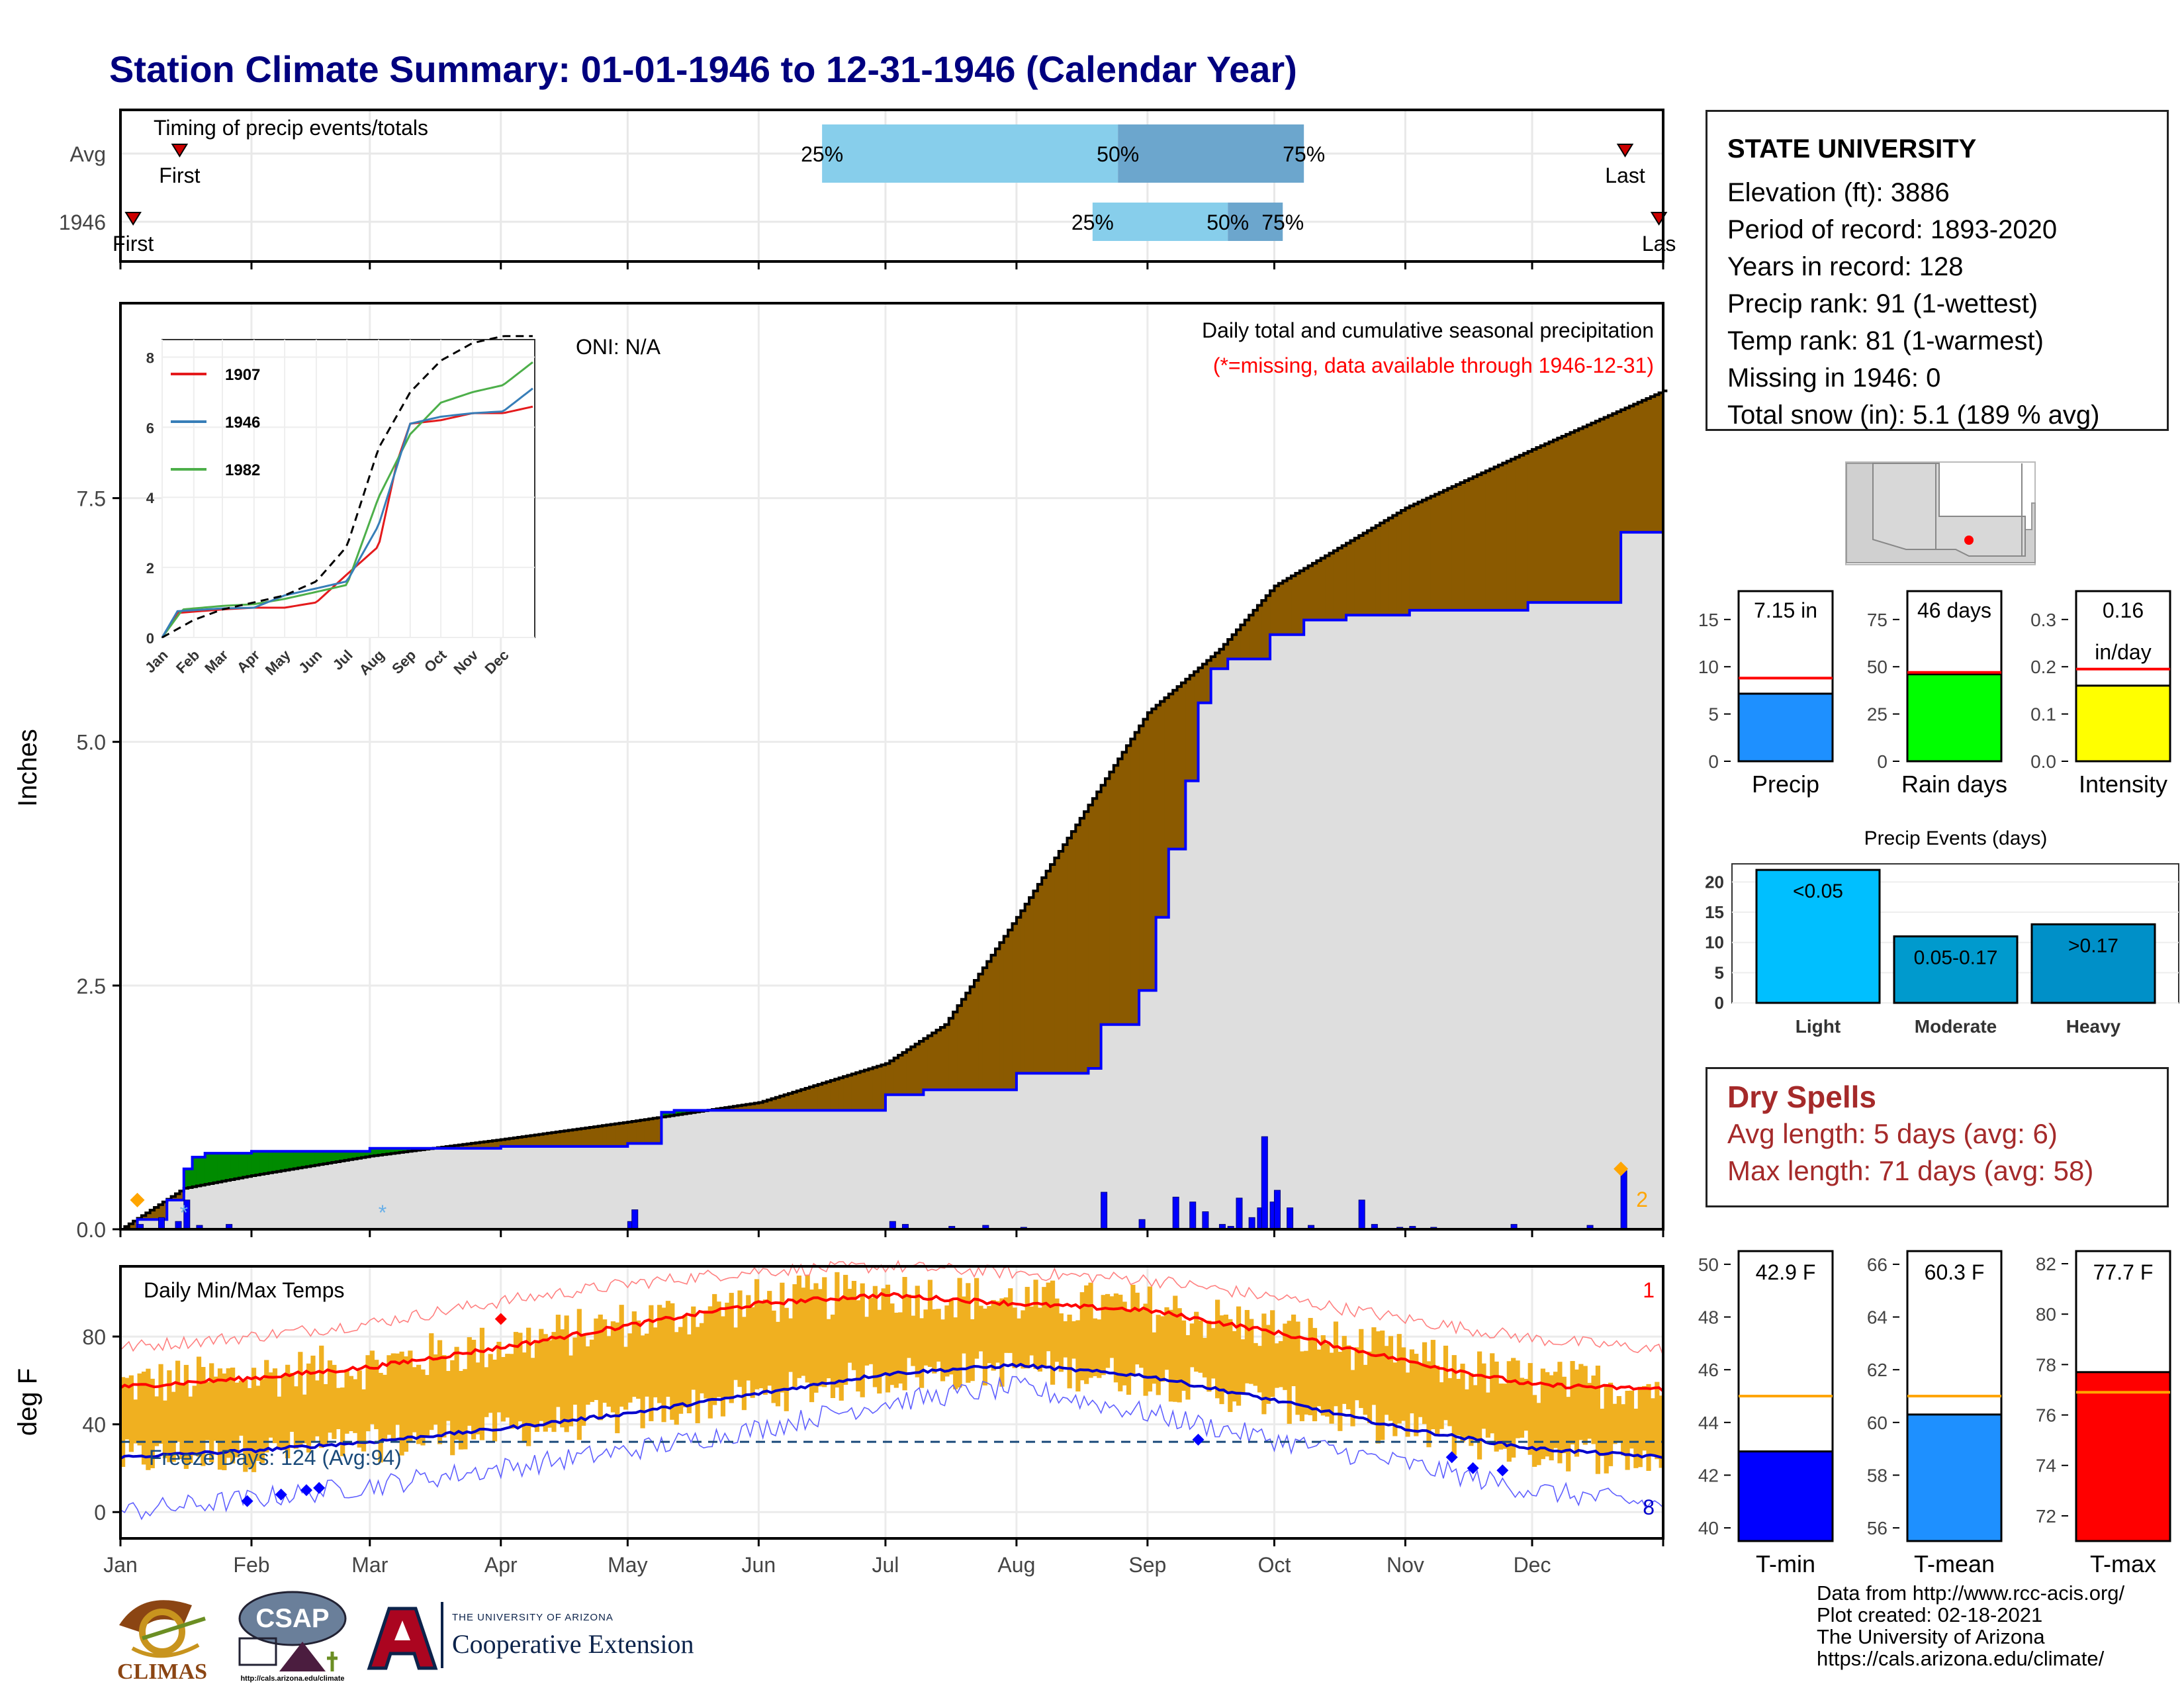  Describe the element at coordinates (1709, 620) in the screenshot. I see `precip-summary-tick-label: 15` at that location.